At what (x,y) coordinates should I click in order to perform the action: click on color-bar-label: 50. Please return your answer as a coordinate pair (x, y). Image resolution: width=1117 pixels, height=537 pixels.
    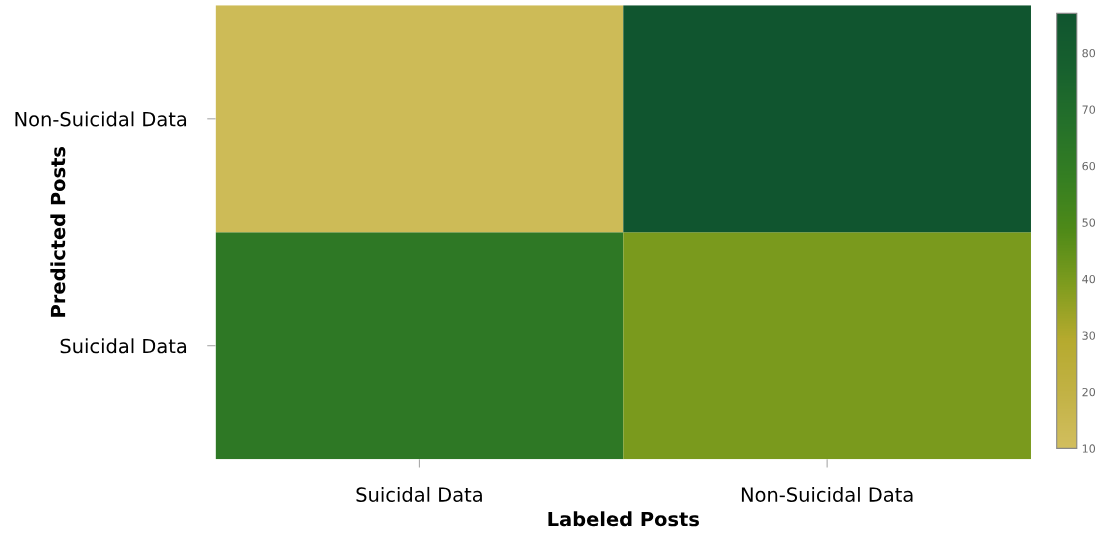
    Looking at the image, I should click on (1089, 222).